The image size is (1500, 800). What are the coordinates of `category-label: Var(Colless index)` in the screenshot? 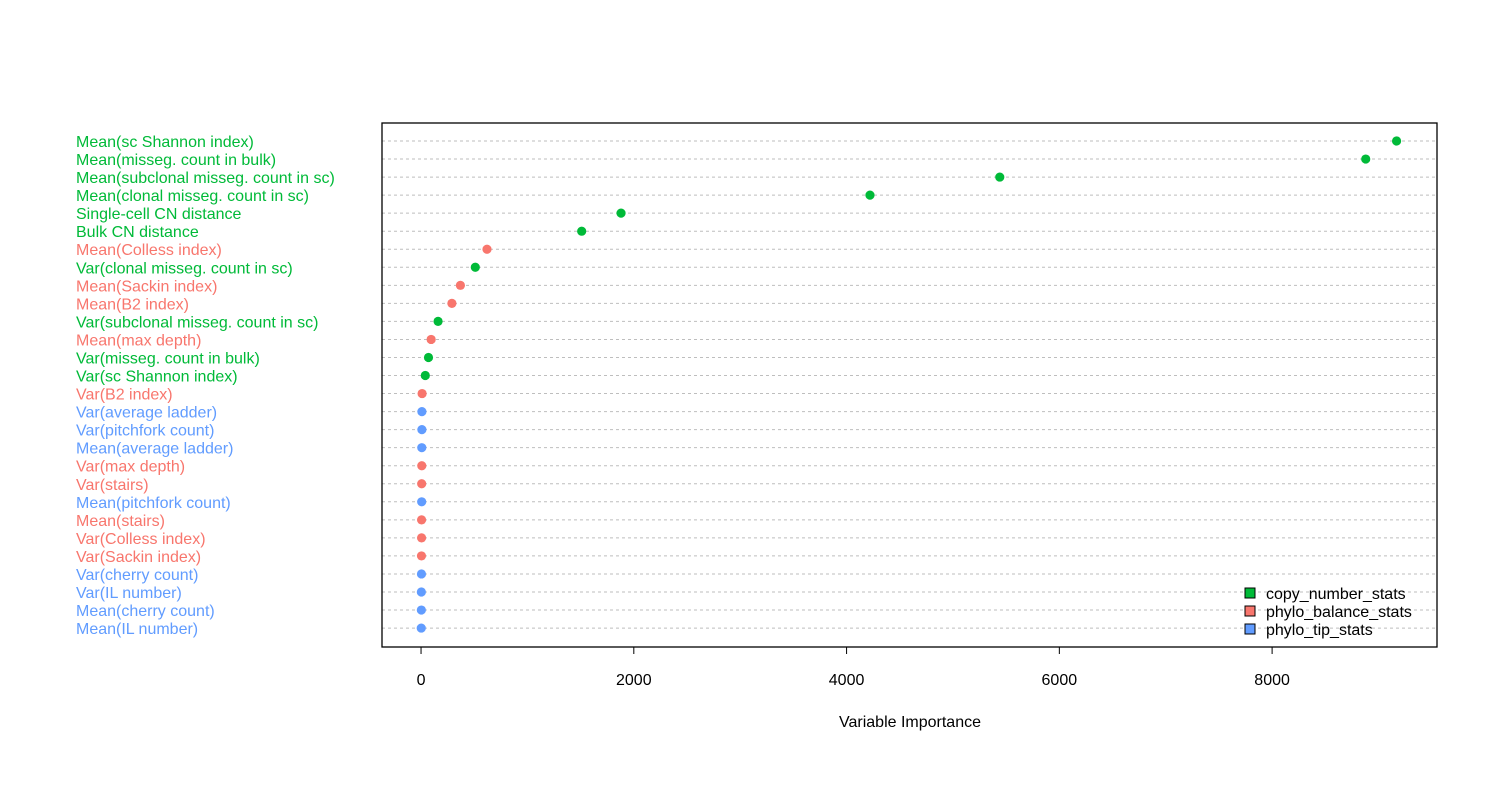 It's located at (141, 539).